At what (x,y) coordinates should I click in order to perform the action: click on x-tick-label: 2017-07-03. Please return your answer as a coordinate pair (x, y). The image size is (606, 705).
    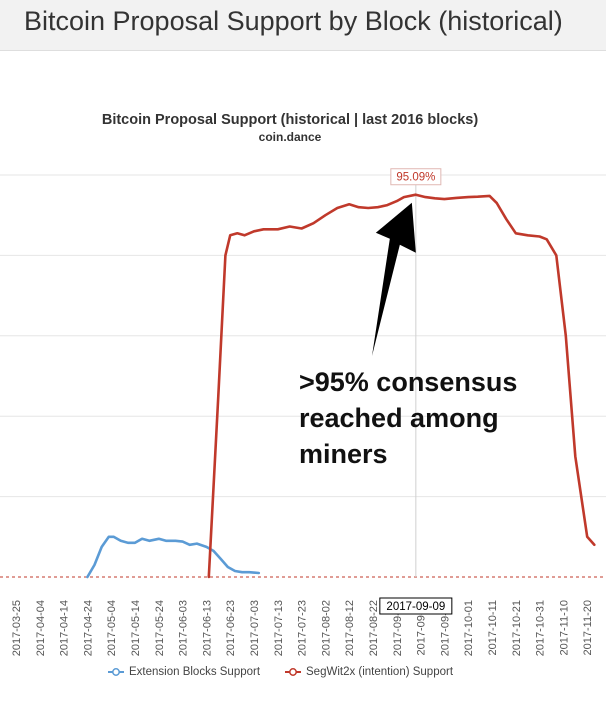
    Looking at the image, I should click on (255, 628).